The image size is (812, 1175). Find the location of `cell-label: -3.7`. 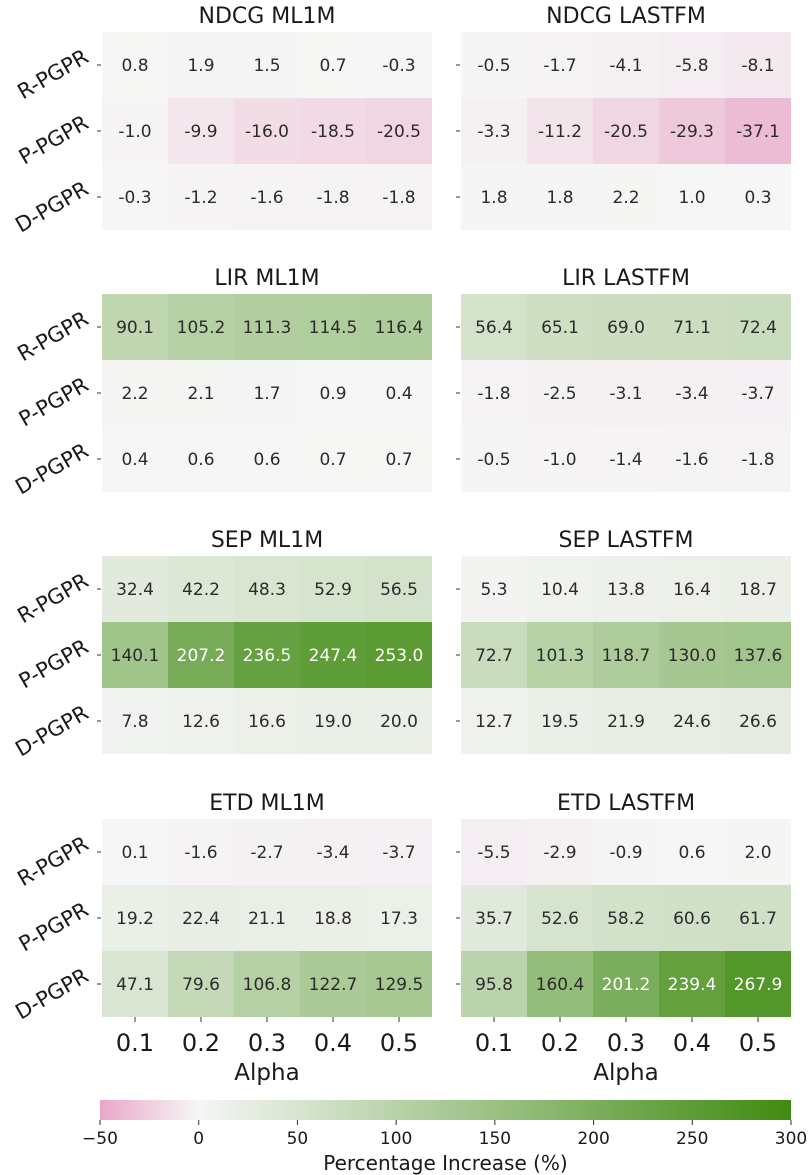

cell-label: -3.7 is located at coordinates (757, 394).